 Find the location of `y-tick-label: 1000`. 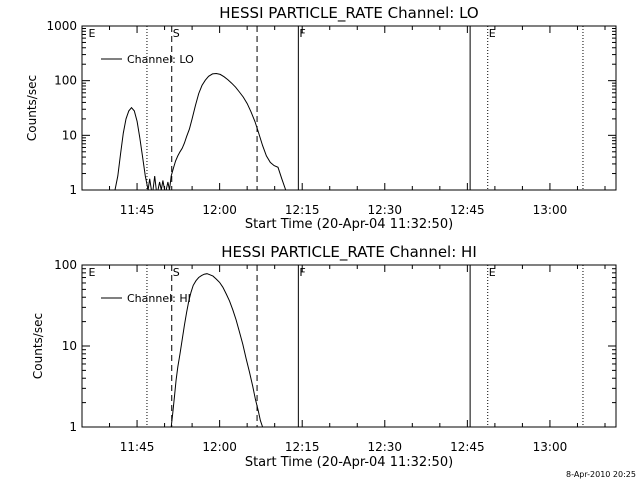

y-tick-label: 1000 is located at coordinates (61, 26).